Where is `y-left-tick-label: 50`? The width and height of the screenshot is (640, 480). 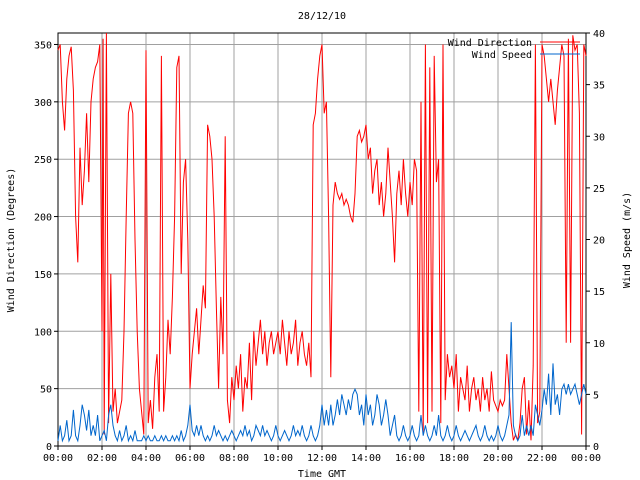 y-left-tick-label: 50 is located at coordinates (46, 390).